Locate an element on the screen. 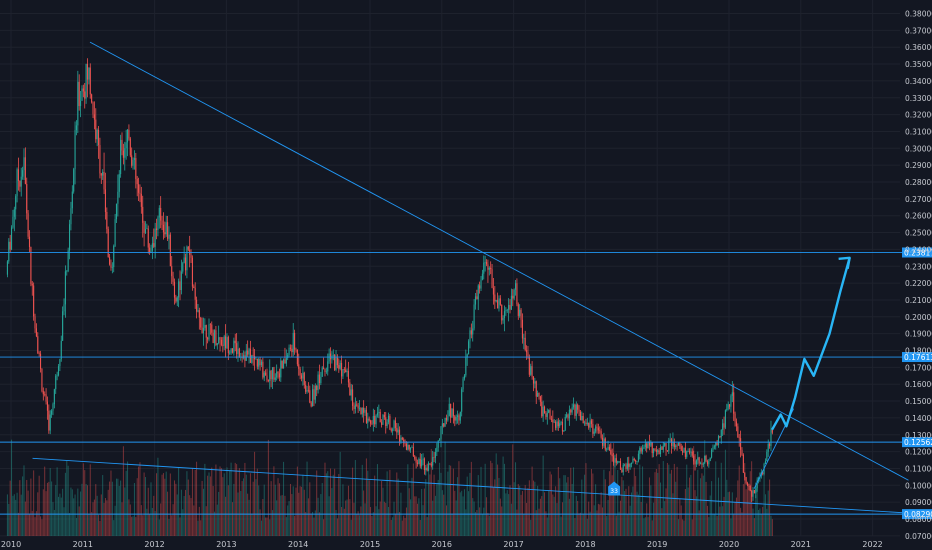  projection-path is located at coordinates (811, 344).